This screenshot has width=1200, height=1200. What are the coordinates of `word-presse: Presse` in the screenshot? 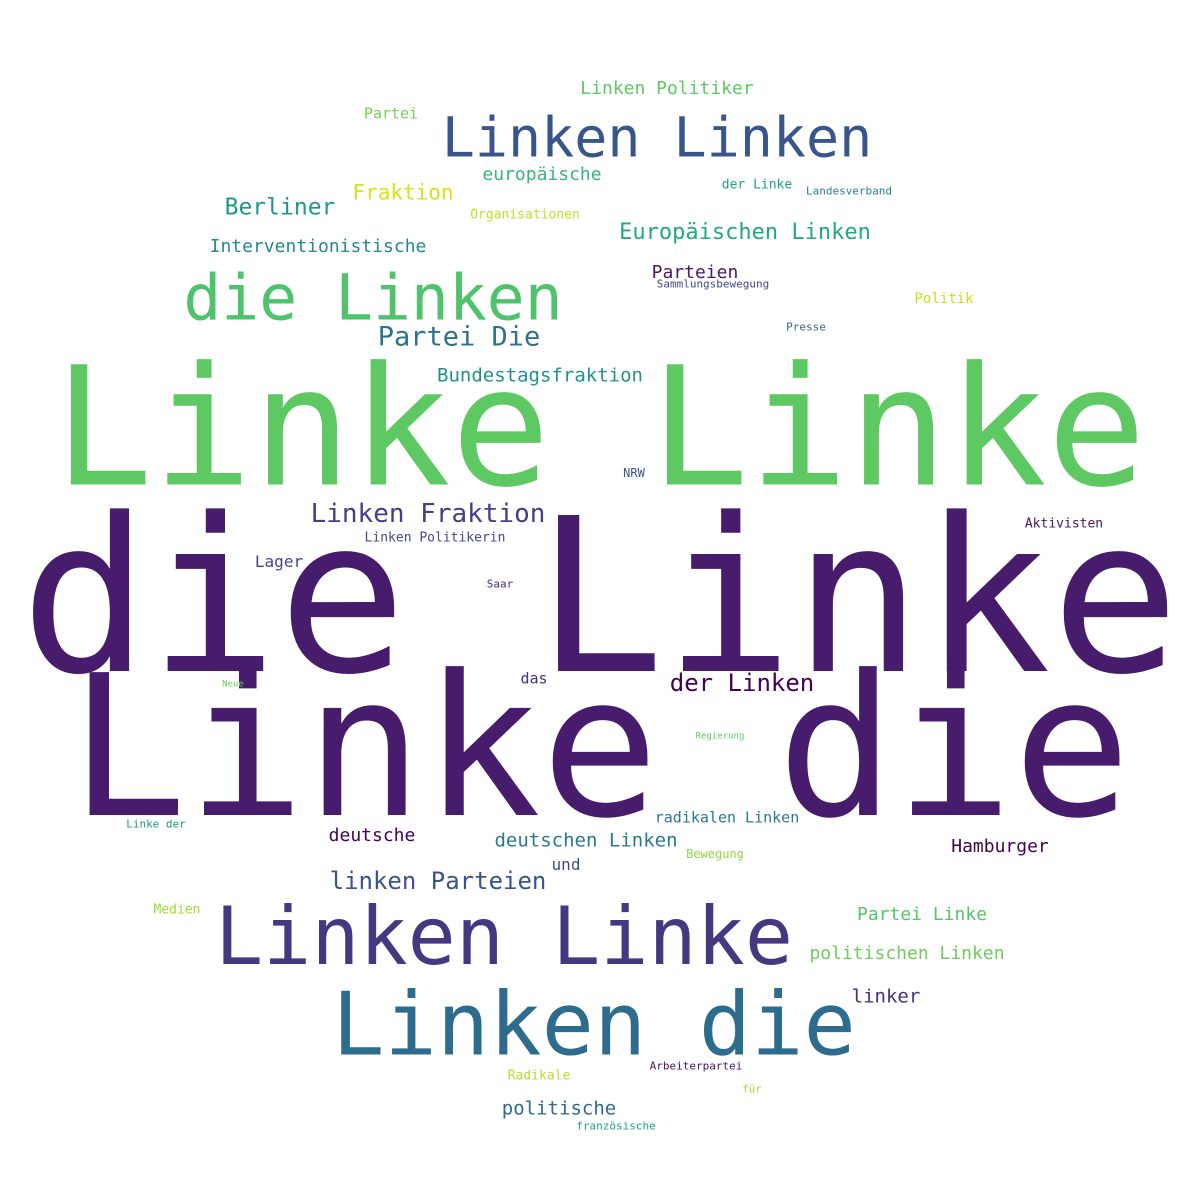 It's located at (806, 327).